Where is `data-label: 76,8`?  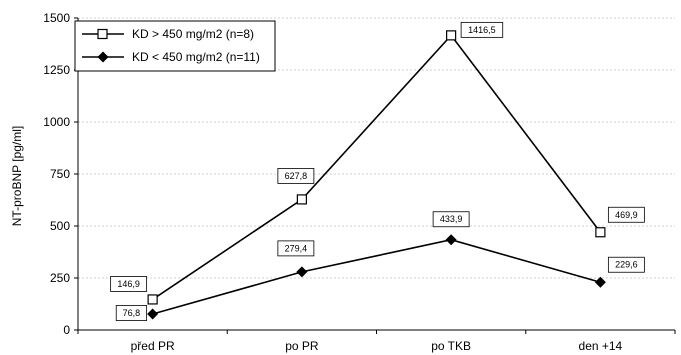 data-label: 76,8 is located at coordinates (132, 313).